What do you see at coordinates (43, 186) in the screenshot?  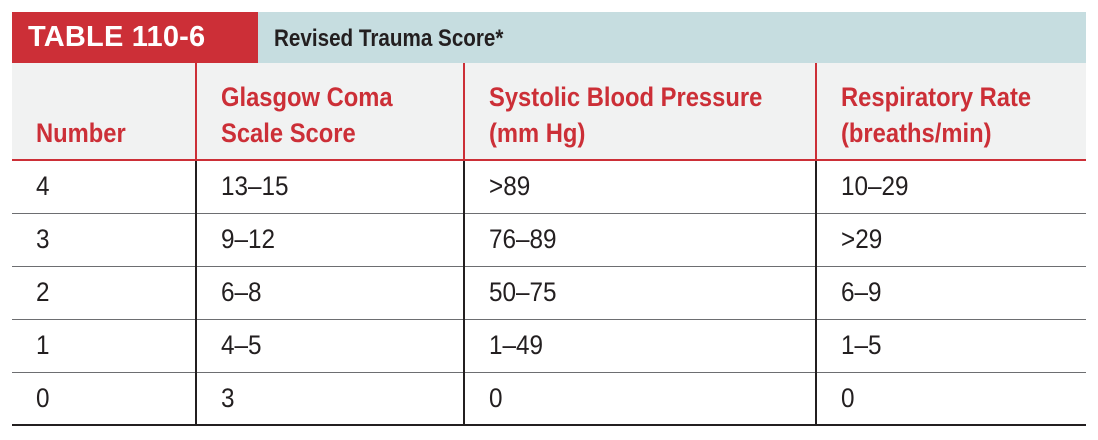 I see `cell-number-value: 4` at bounding box center [43, 186].